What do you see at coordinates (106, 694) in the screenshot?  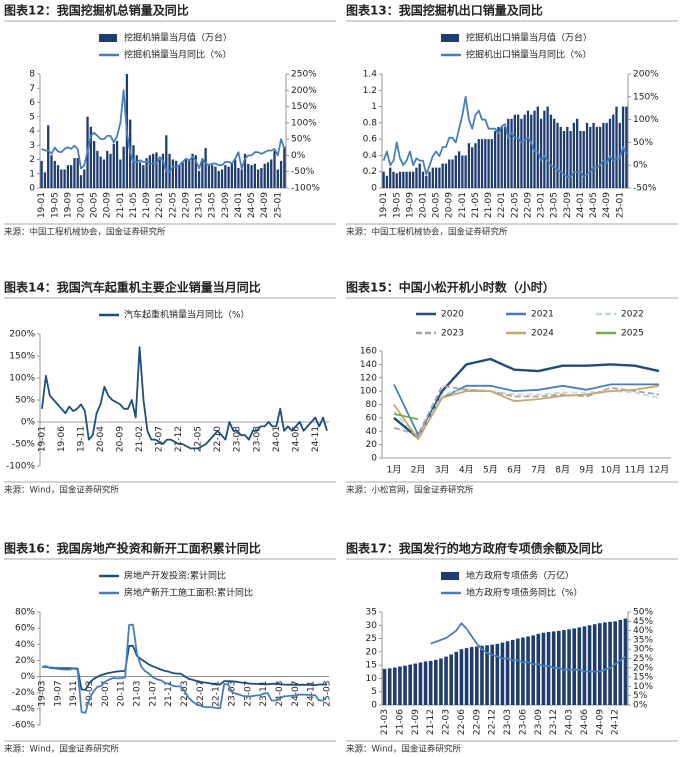 I see `x-tick-label: 20-07` at bounding box center [106, 694].